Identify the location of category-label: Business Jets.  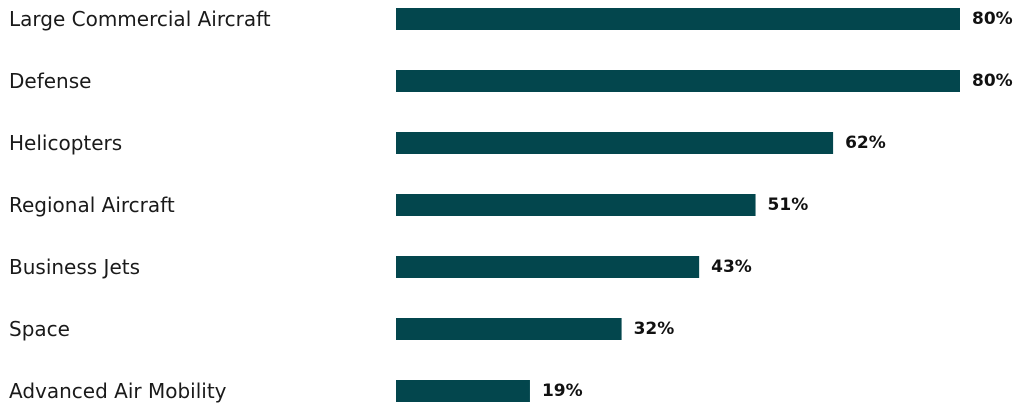
(74, 267).